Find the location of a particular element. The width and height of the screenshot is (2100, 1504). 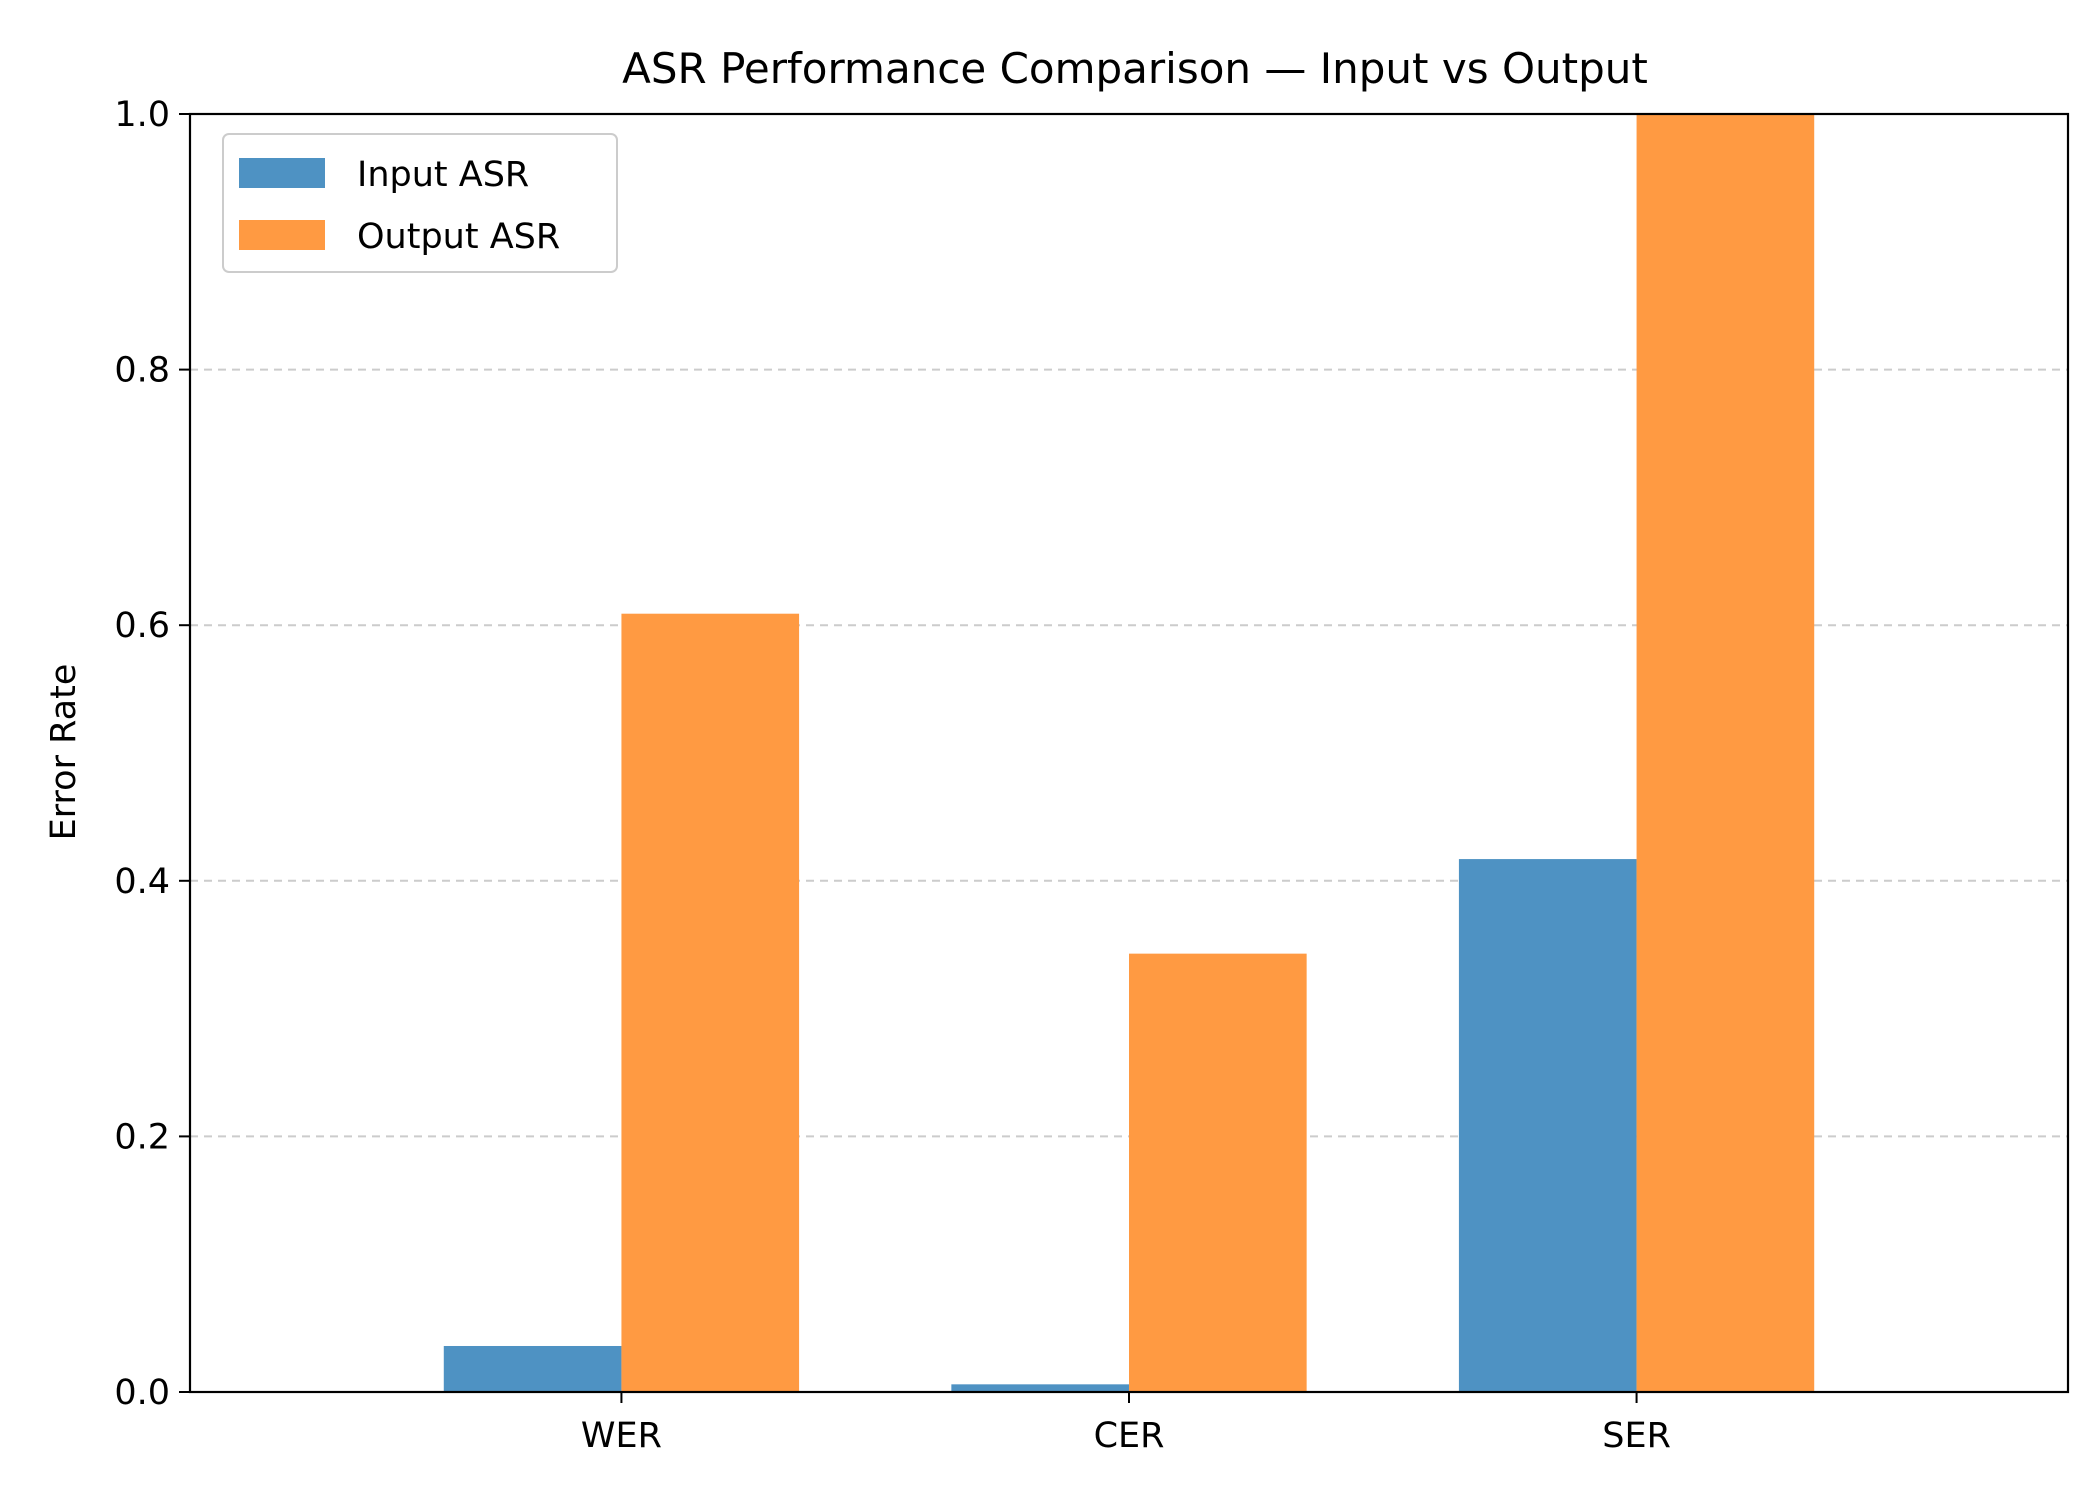

y-axis-ticks: 0.0 0.2 0.4 0.6 0.8 1.0 is located at coordinates (152, 754).